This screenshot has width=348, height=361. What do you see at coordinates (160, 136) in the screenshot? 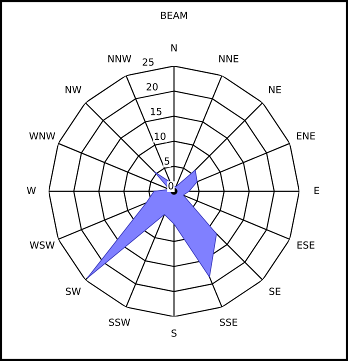
I see `y-tick-label: 10` at bounding box center [160, 136].